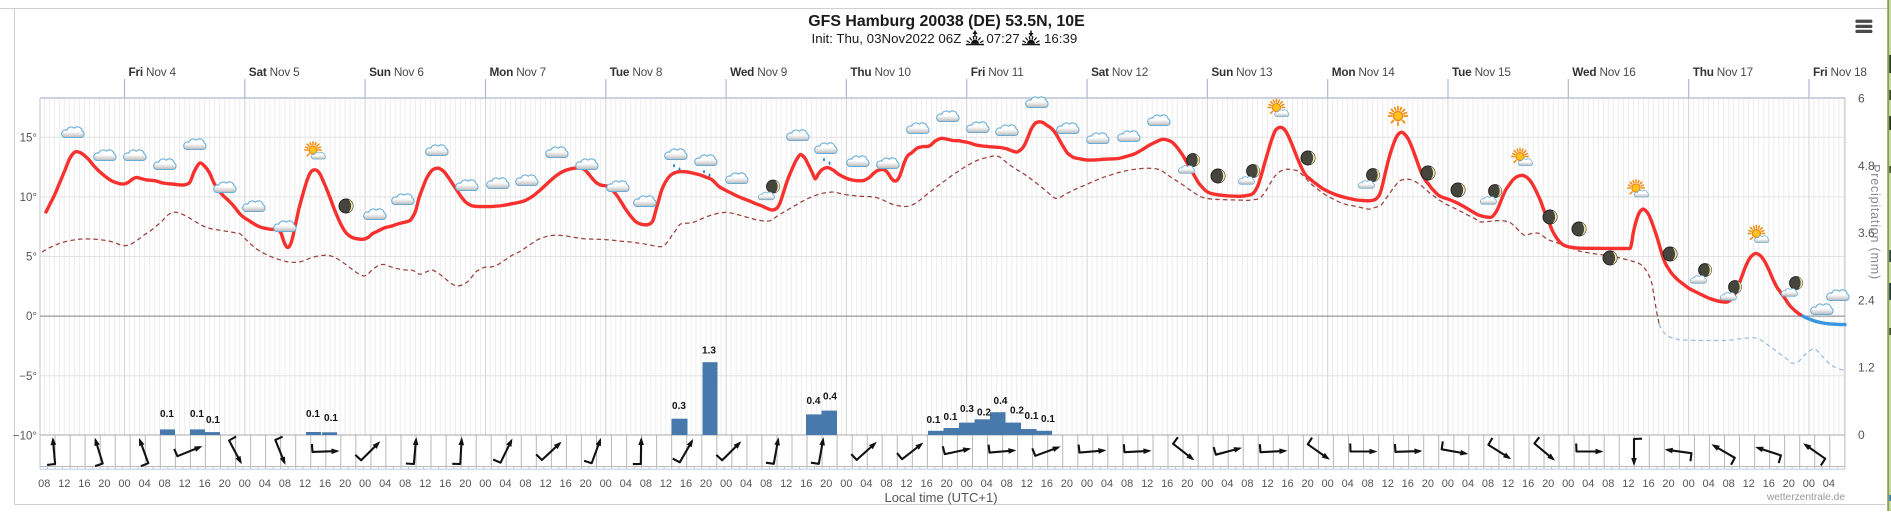  What do you see at coordinates (1060, 38) in the screenshot?
I see `svg-text: 16:39` at bounding box center [1060, 38].